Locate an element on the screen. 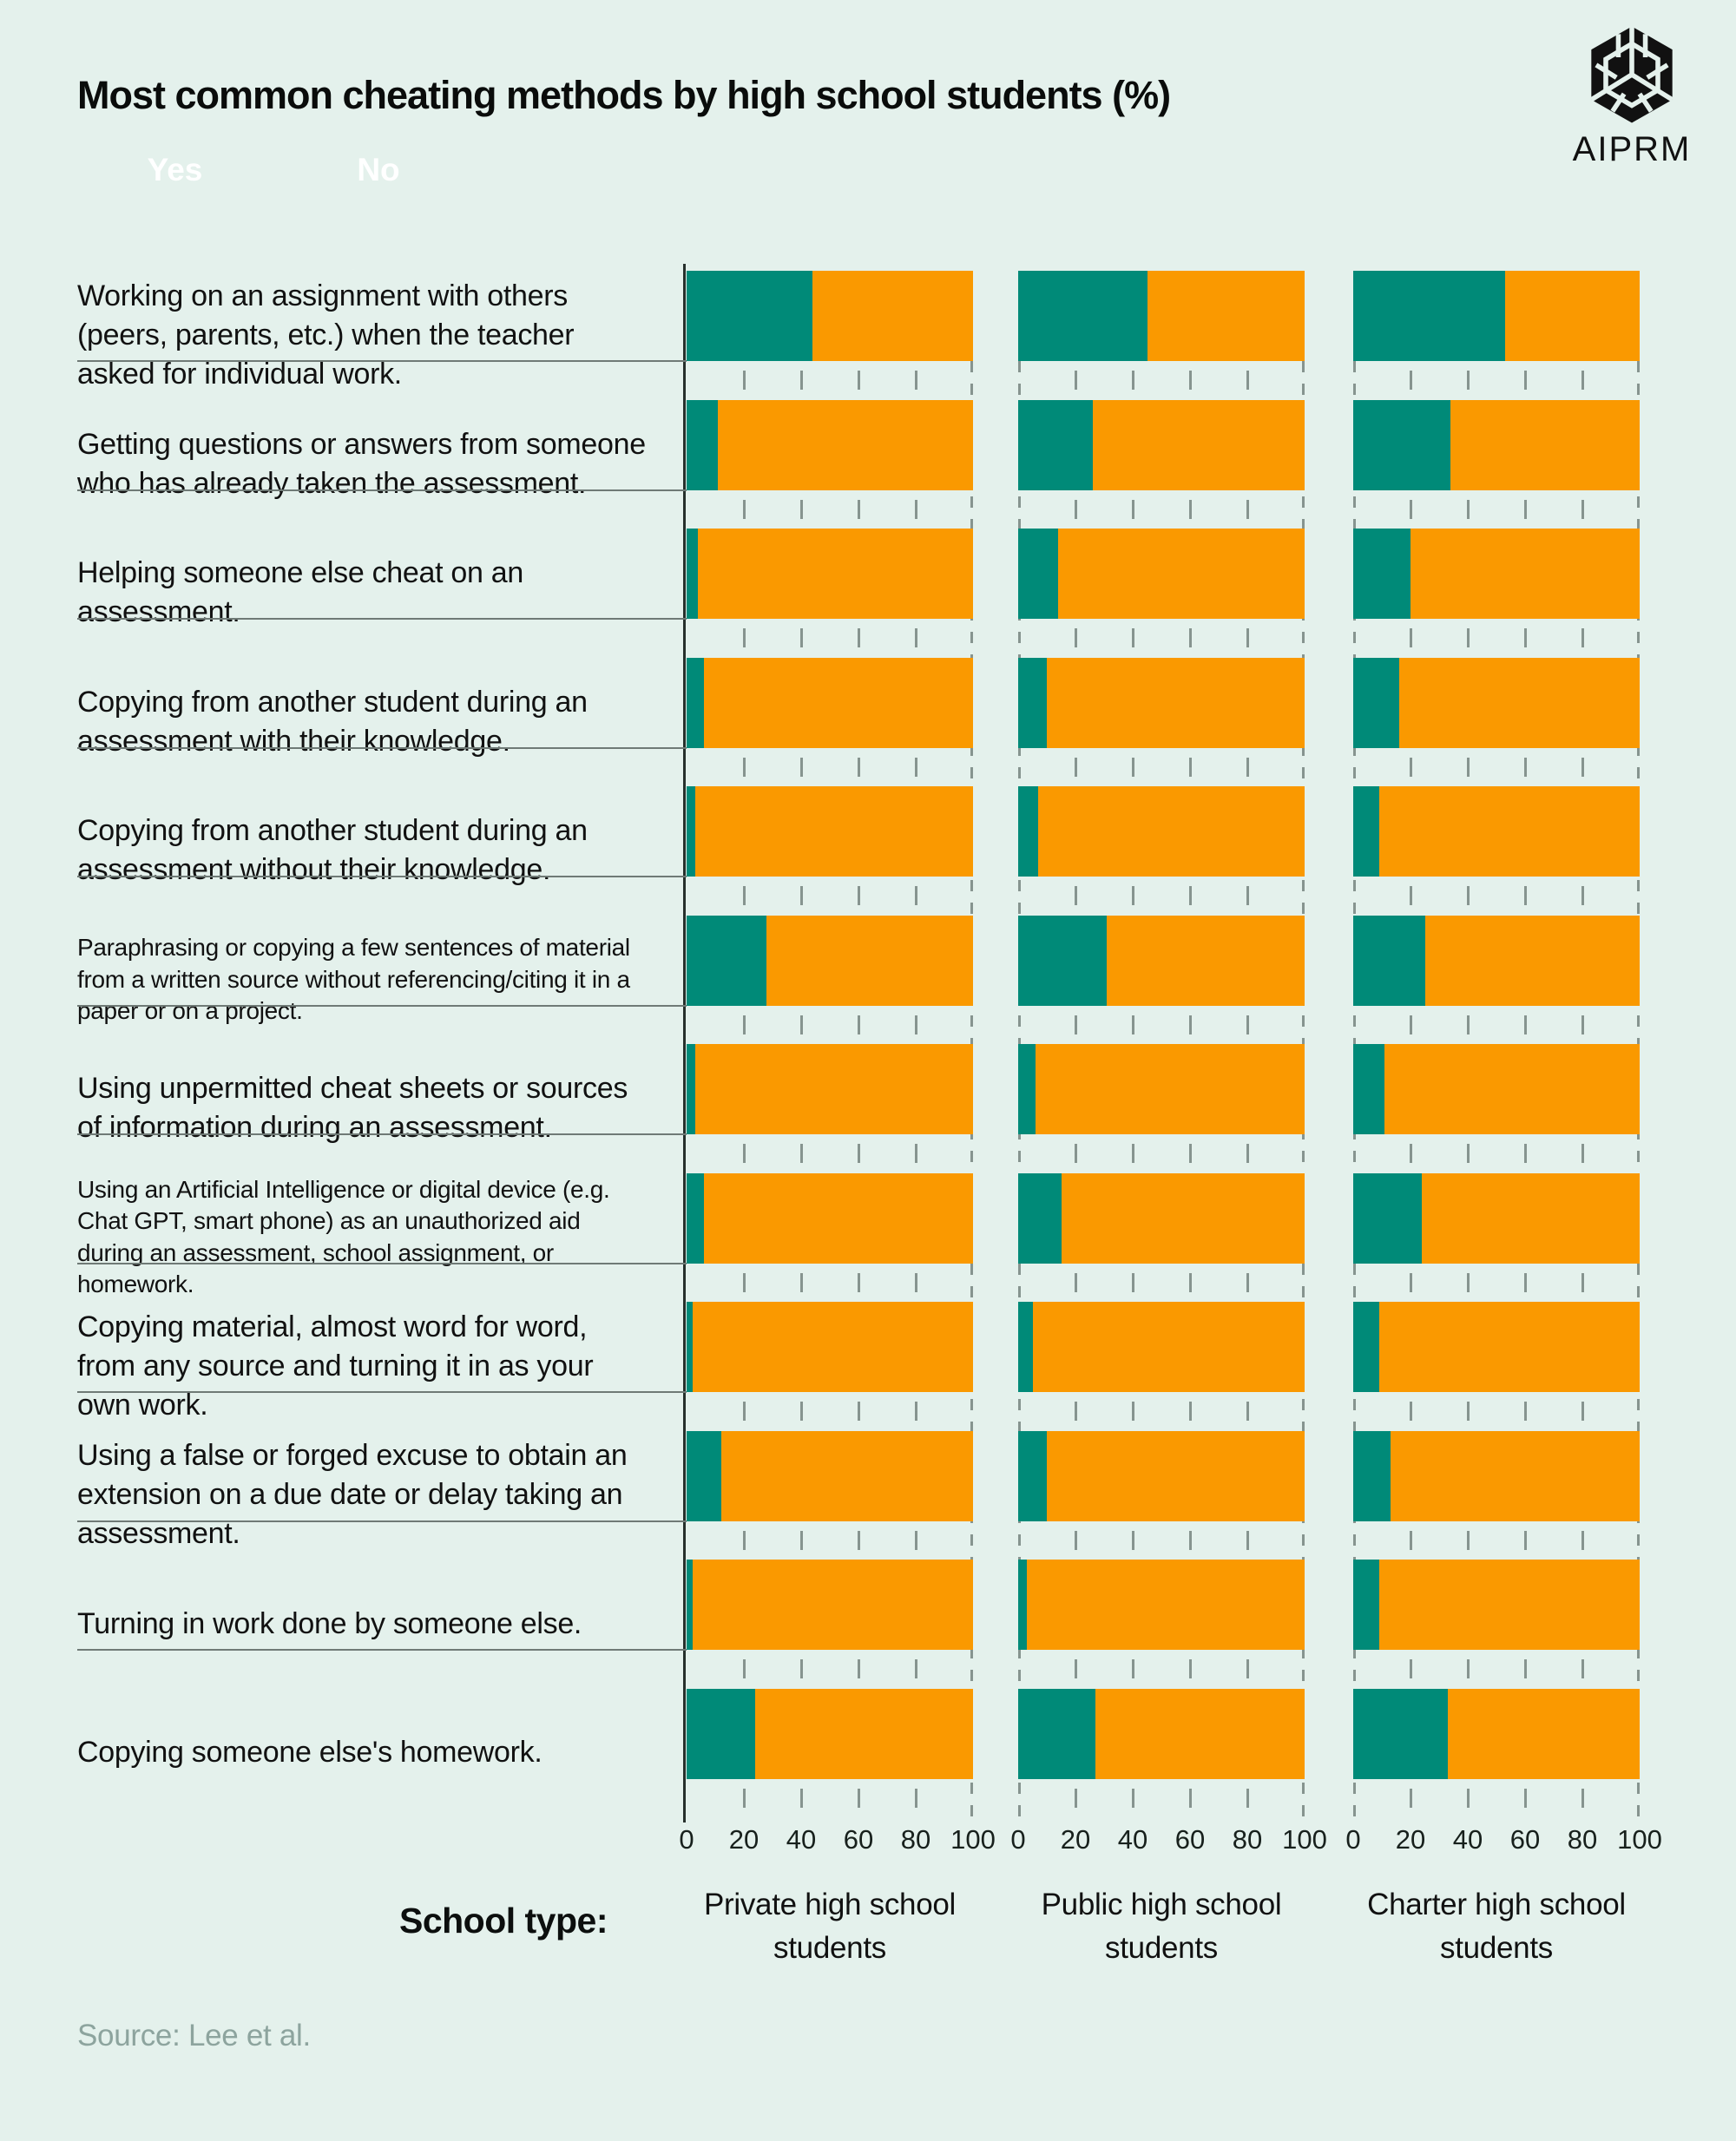 This screenshot has height=2141, width=1736. aiprm-logo-icon is located at coordinates (1631, 74).